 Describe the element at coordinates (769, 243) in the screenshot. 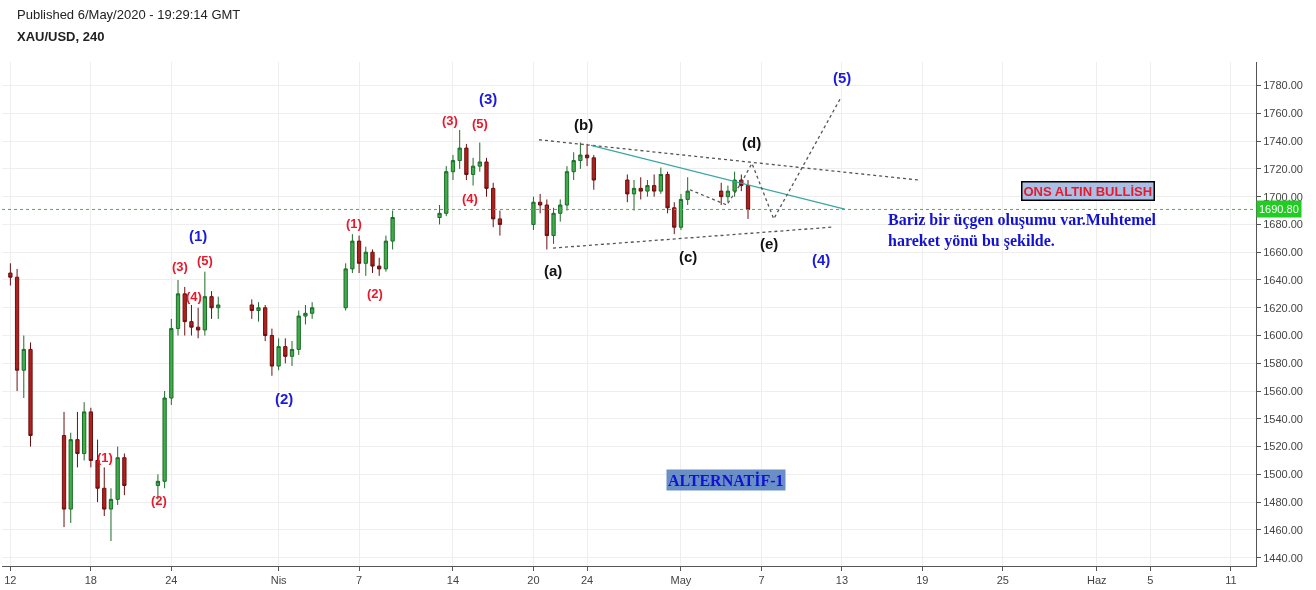

I see `annotation: (e)` at that location.